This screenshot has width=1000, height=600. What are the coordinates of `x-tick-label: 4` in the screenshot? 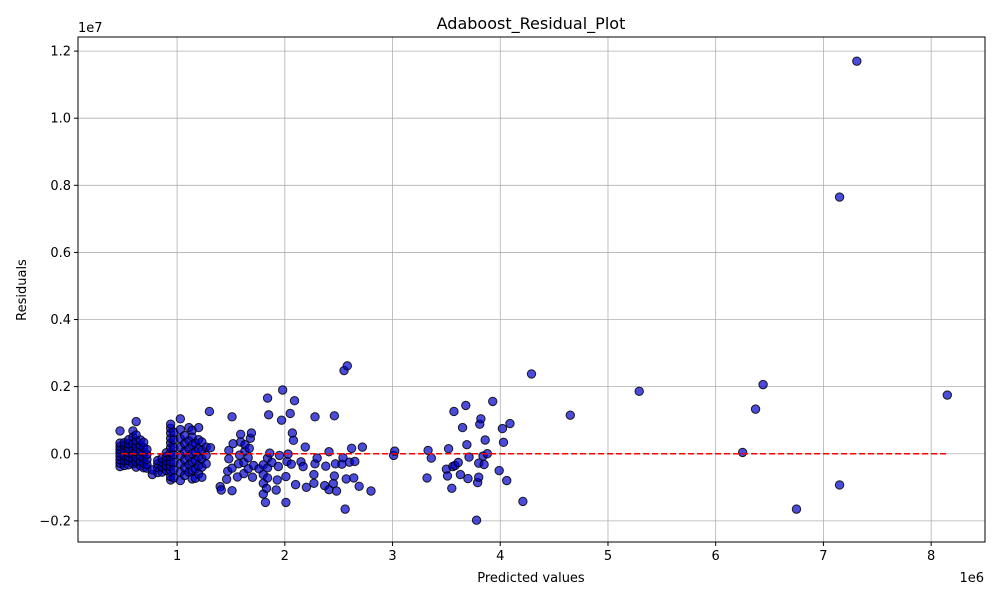 It's located at (500, 556).